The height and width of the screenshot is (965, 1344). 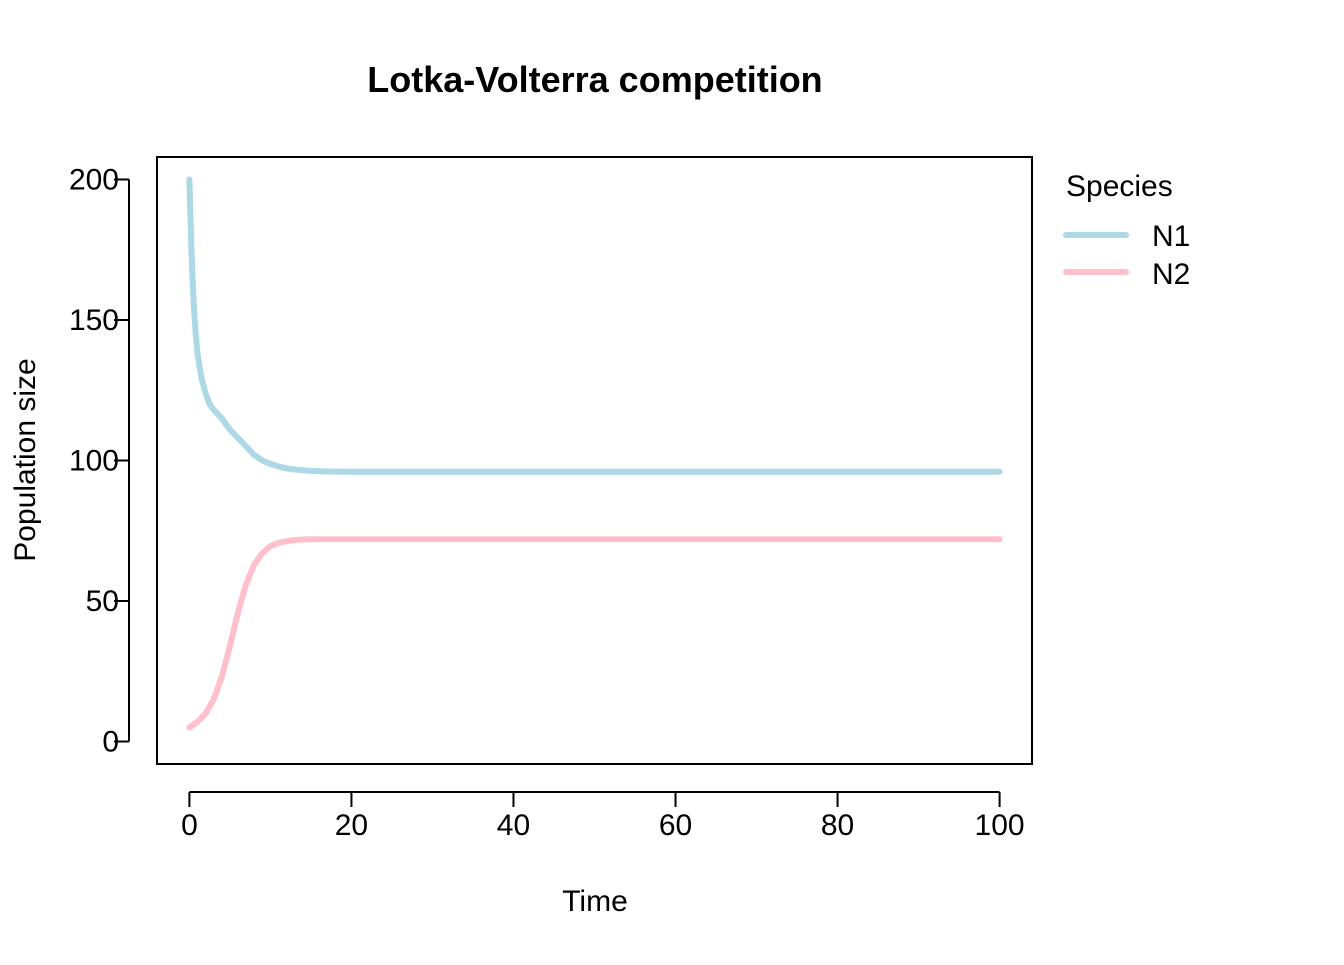 I want to click on y-tick-label: 50, so click(x=102, y=601).